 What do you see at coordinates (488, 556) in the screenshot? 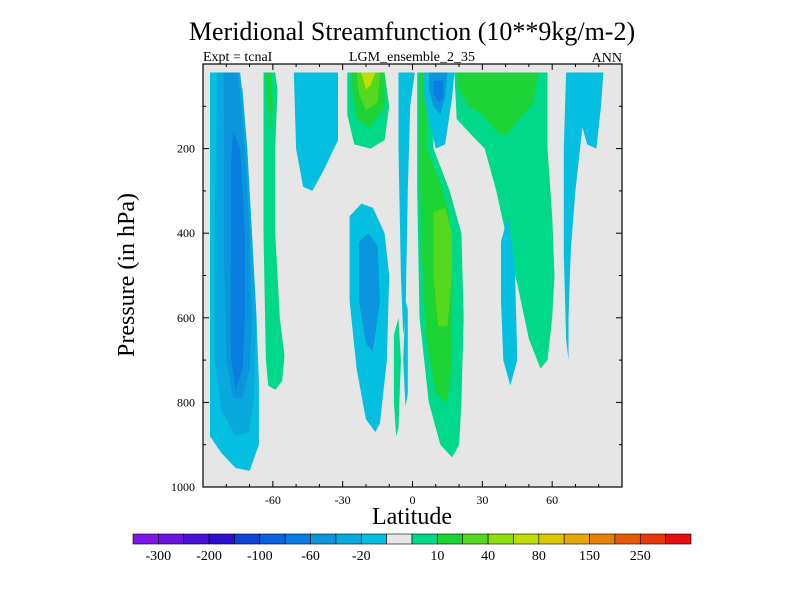
I see `colorbar-label: 40` at bounding box center [488, 556].